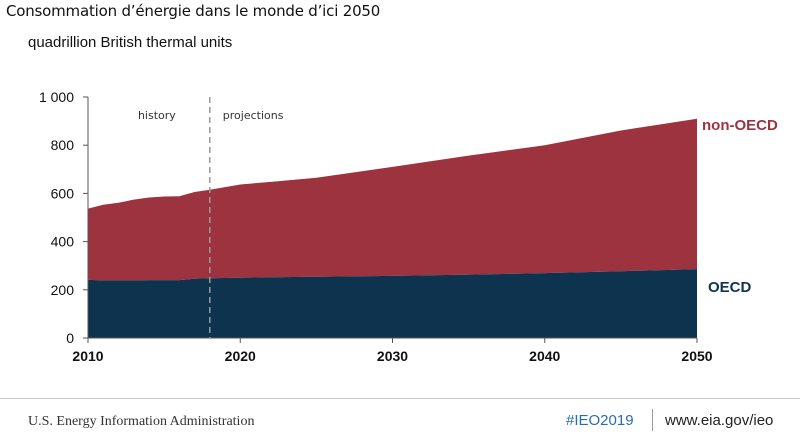 This screenshot has height=435, width=800. Describe the element at coordinates (696, 356) in the screenshot. I see `x-tick-label: 2050` at that location.